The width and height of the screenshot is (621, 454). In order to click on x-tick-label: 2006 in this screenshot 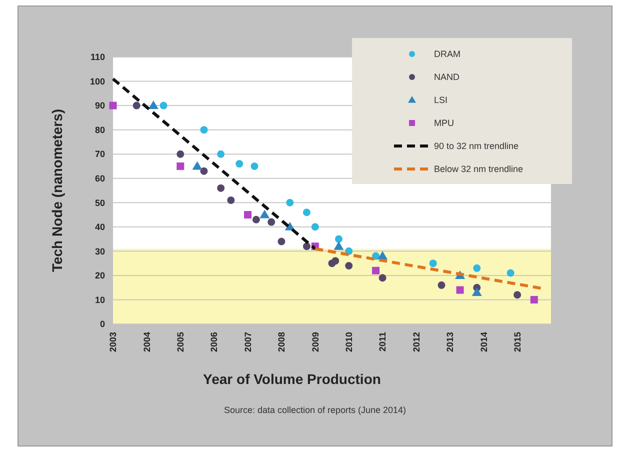, I will do `click(214, 342)`.